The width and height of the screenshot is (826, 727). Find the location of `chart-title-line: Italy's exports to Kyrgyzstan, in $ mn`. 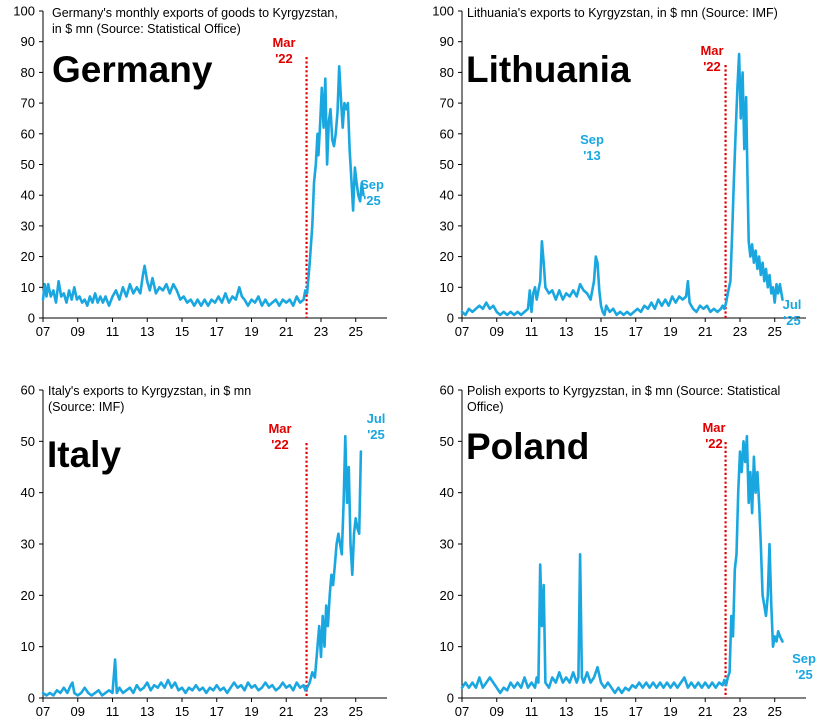

chart-title-line: Italy's exports to Kyrgyzstan, in $ mn is located at coordinates (149, 391).